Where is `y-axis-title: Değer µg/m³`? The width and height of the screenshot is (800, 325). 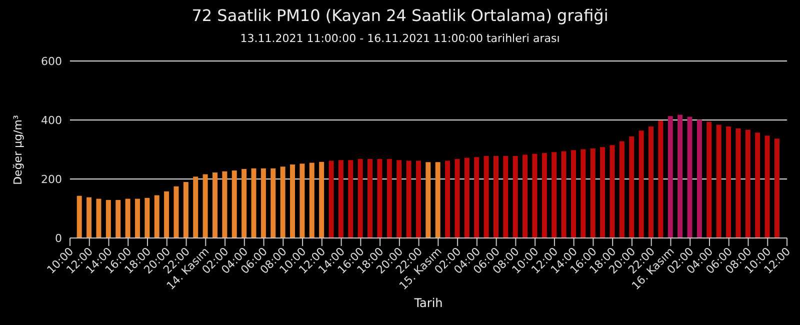 y-axis-title: Değer µg/m³ is located at coordinates (18, 150).